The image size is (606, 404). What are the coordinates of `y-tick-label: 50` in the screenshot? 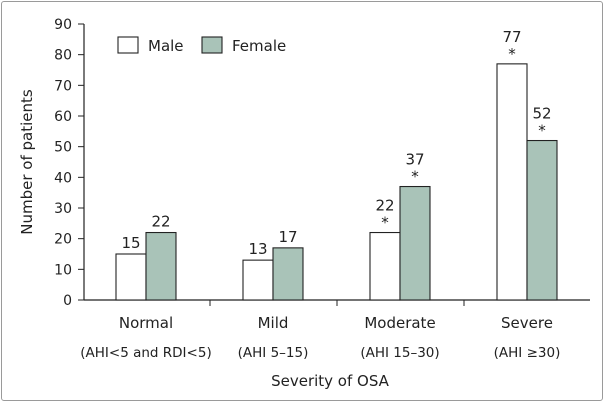 It's located at (63, 148).